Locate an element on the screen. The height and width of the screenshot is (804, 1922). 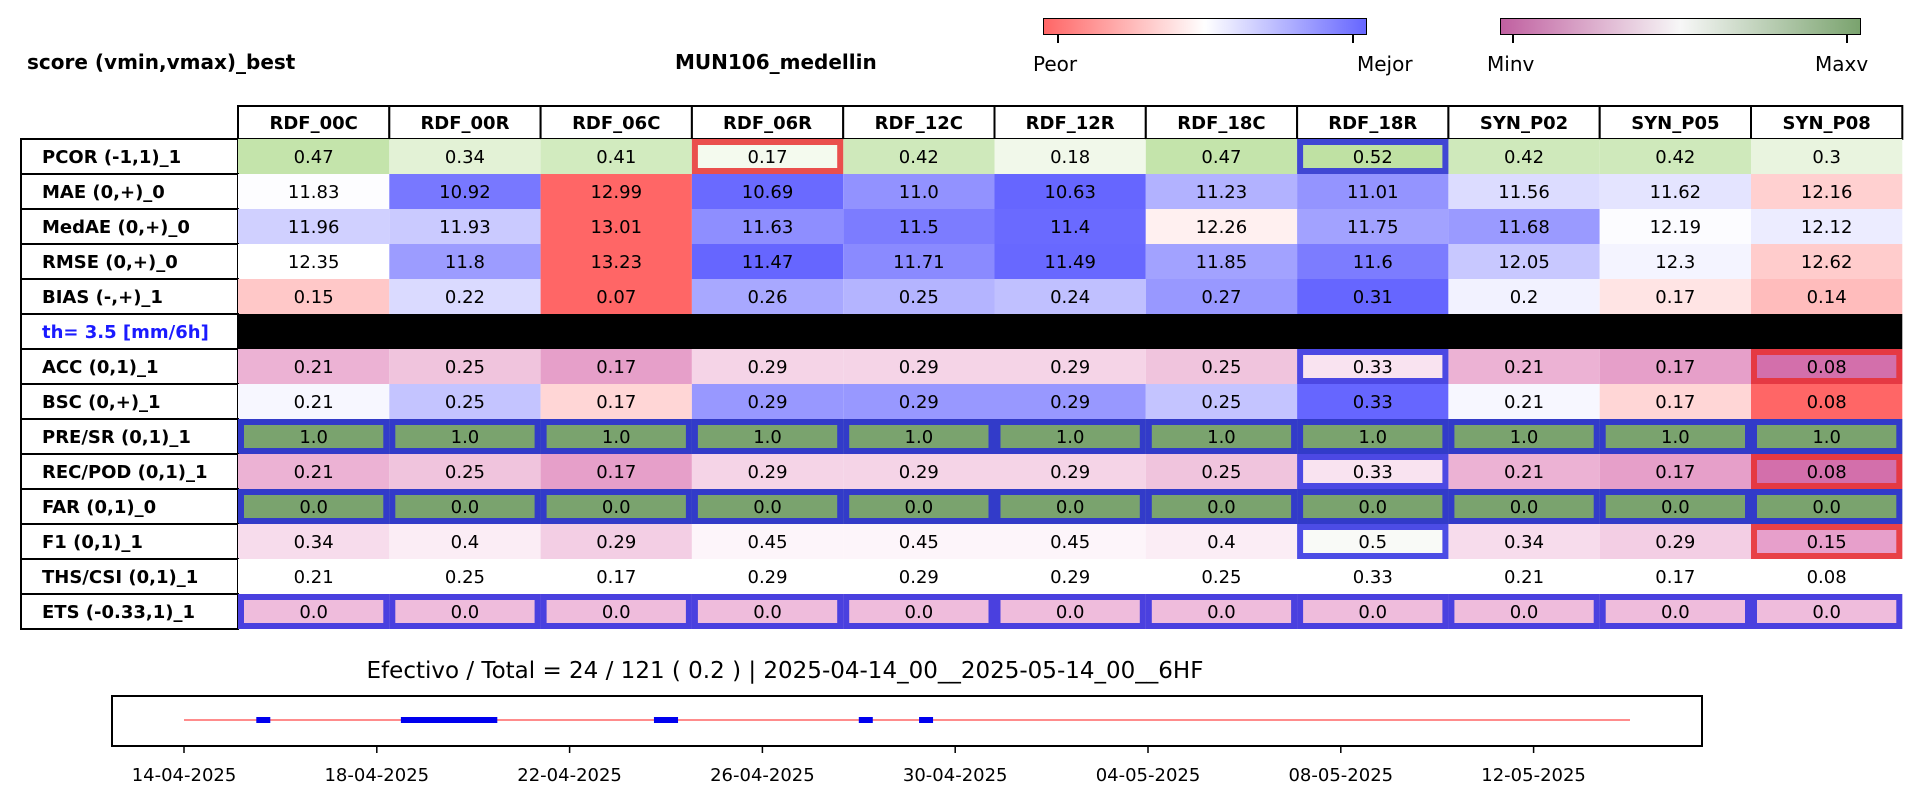
cell-value: 11.75 is located at coordinates (1373, 227).